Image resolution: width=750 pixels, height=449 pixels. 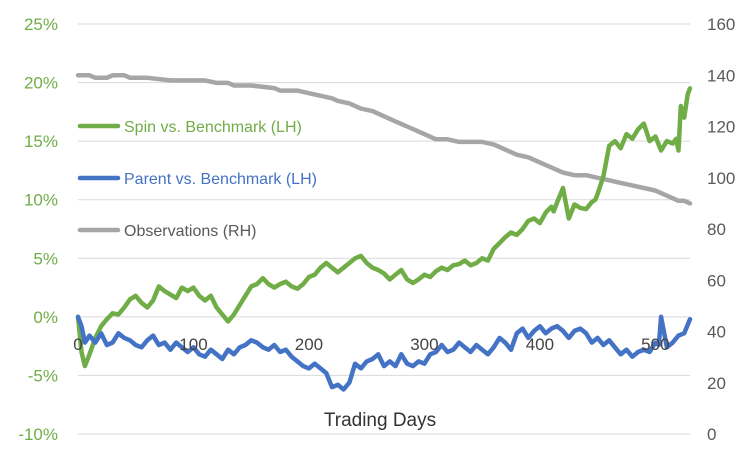 I want to click on y-right-tick-label: 0, so click(x=711, y=434).